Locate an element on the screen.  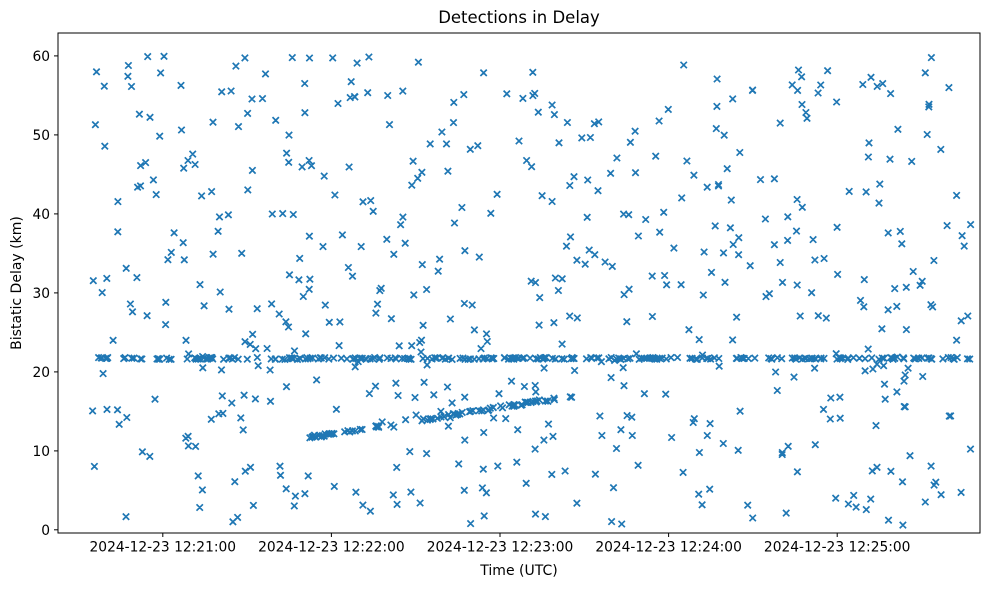
y-tick-label: 60 is located at coordinates (41, 57).